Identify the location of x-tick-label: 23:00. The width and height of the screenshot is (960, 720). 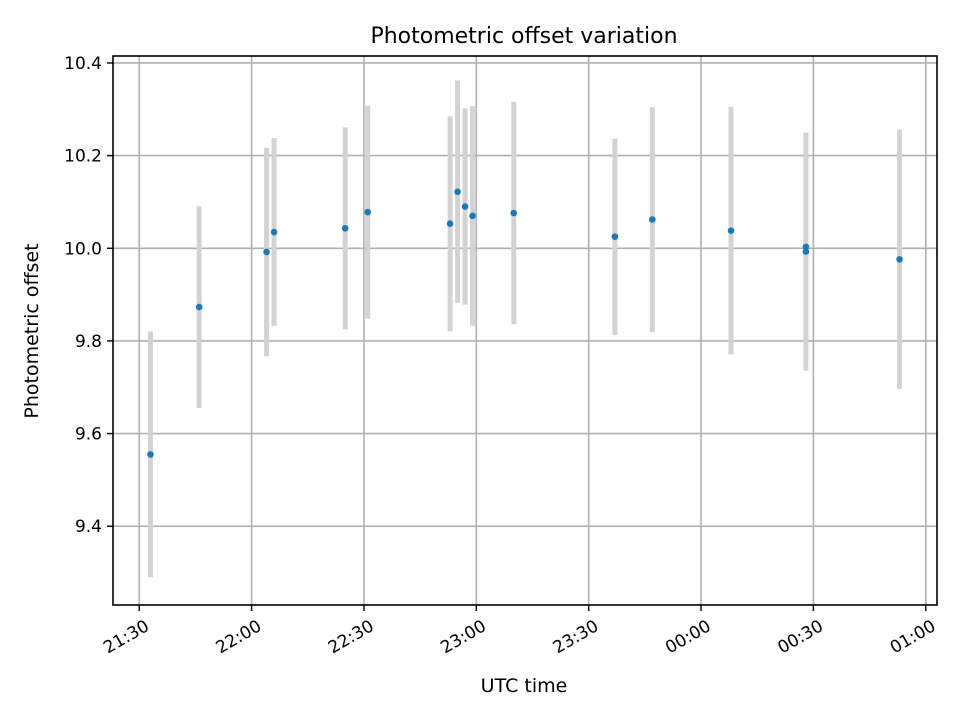
(463, 637).